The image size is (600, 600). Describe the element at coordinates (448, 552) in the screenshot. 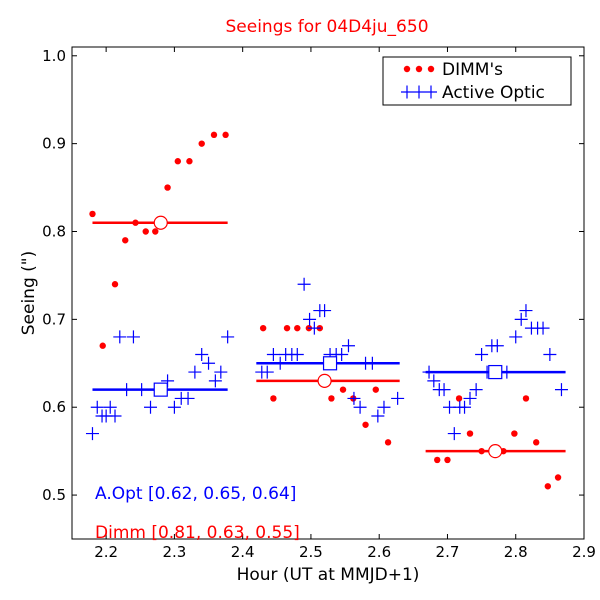

I see `x-tick-label: 2.7` at that location.